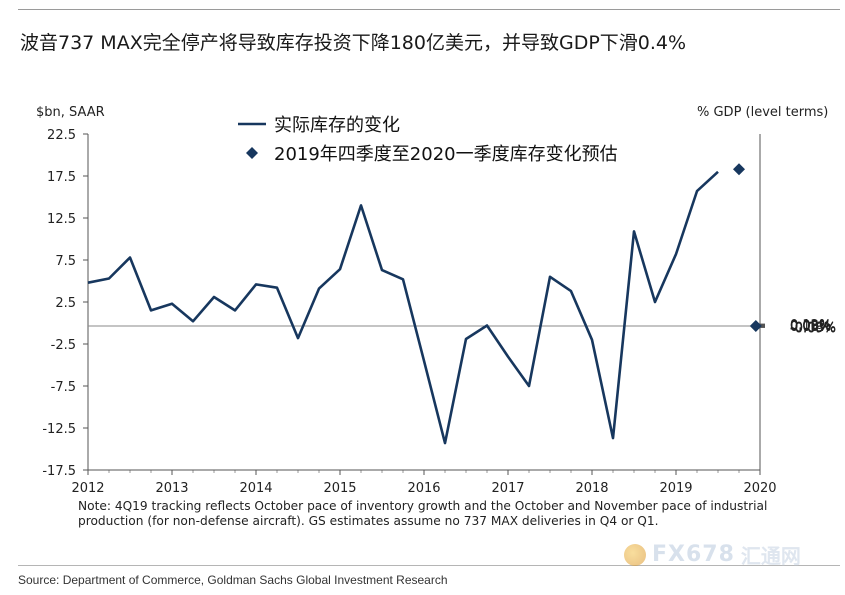 The height and width of the screenshot is (595, 845). What do you see at coordinates (65, 303) in the screenshot?
I see `left-tick-label: 2.5` at bounding box center [65, 303].